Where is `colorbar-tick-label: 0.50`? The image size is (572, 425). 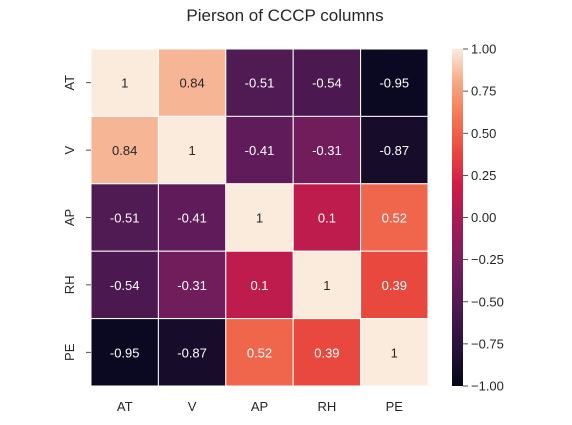 colorbar-tick-label: 0.50 is located at coordinates (483, 133).